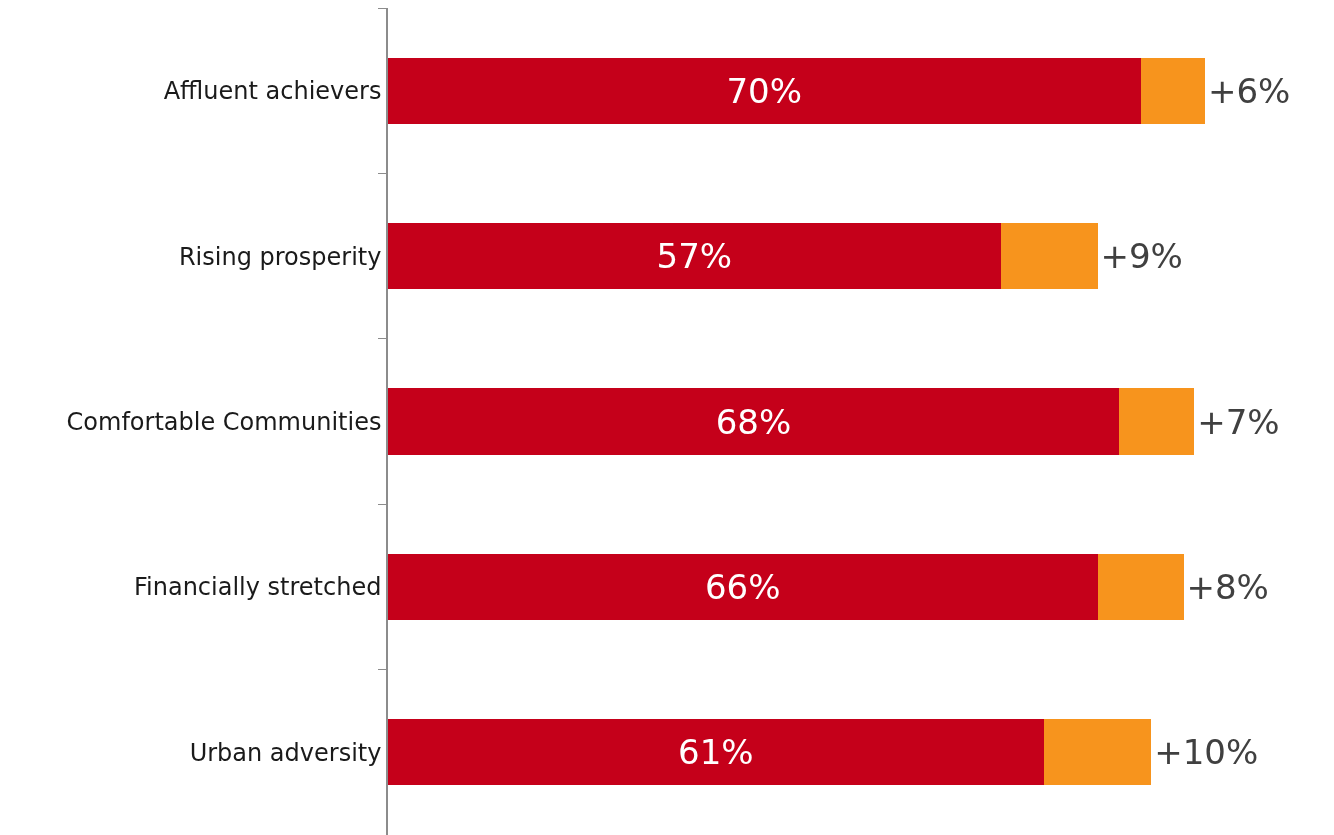 Image resolution: width=1334 pixels, height=835 pixels. Describe the element at coordinates (280, 256) in the screenshot. I see `y-tick-label: Rising prosperity` at that location.